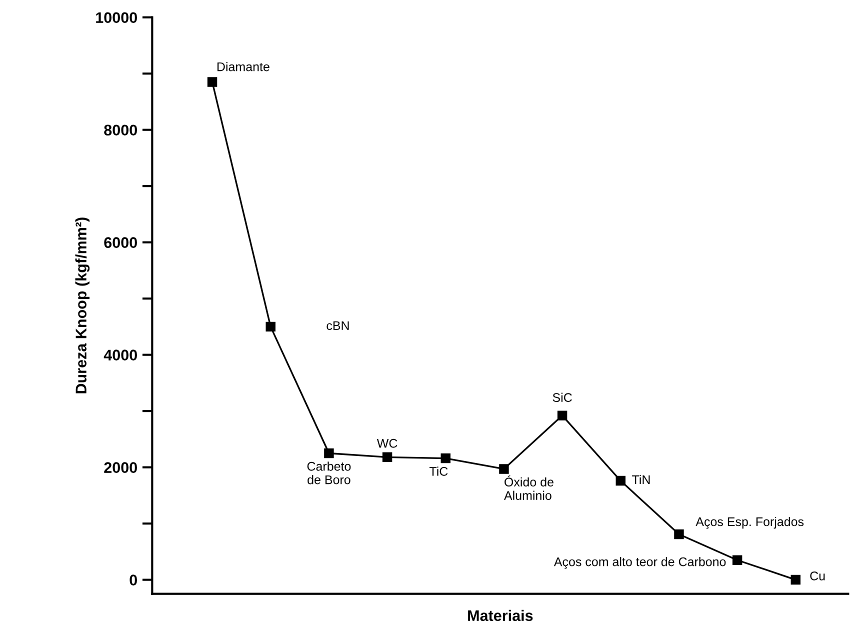 The image size is (855, 642). What do you see at coordinates (337, 325) in the screenshot?
I see `annotation: cBN` at bounding box center [337, 325].